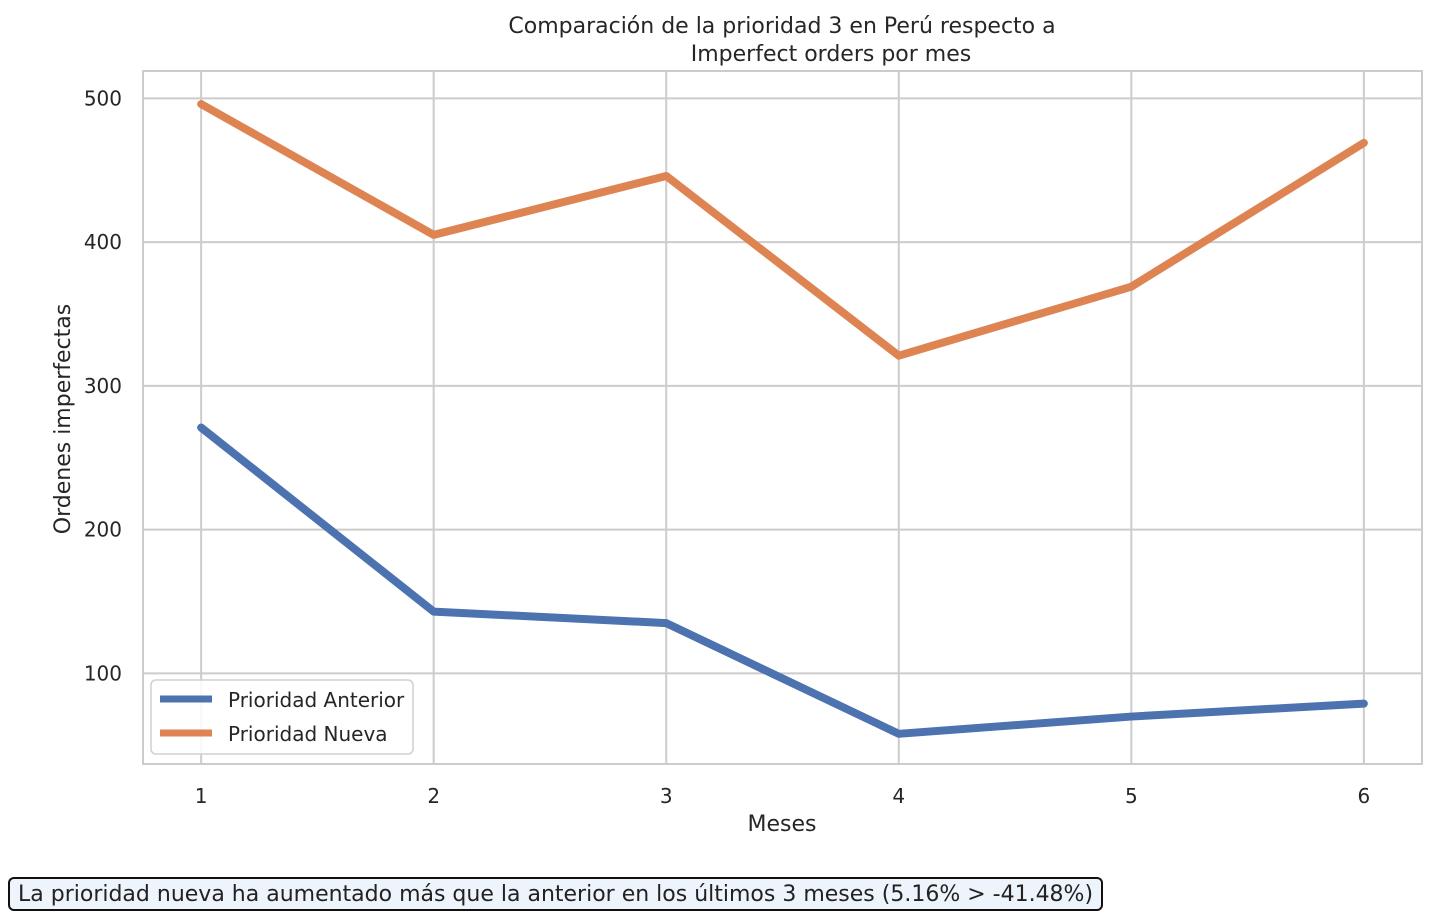 Image resolution: width=1436 pixels, height=923 pixels. I want to click on legend-label-prioridad-nueva: Prioridad Nueva, so click(308, 734).